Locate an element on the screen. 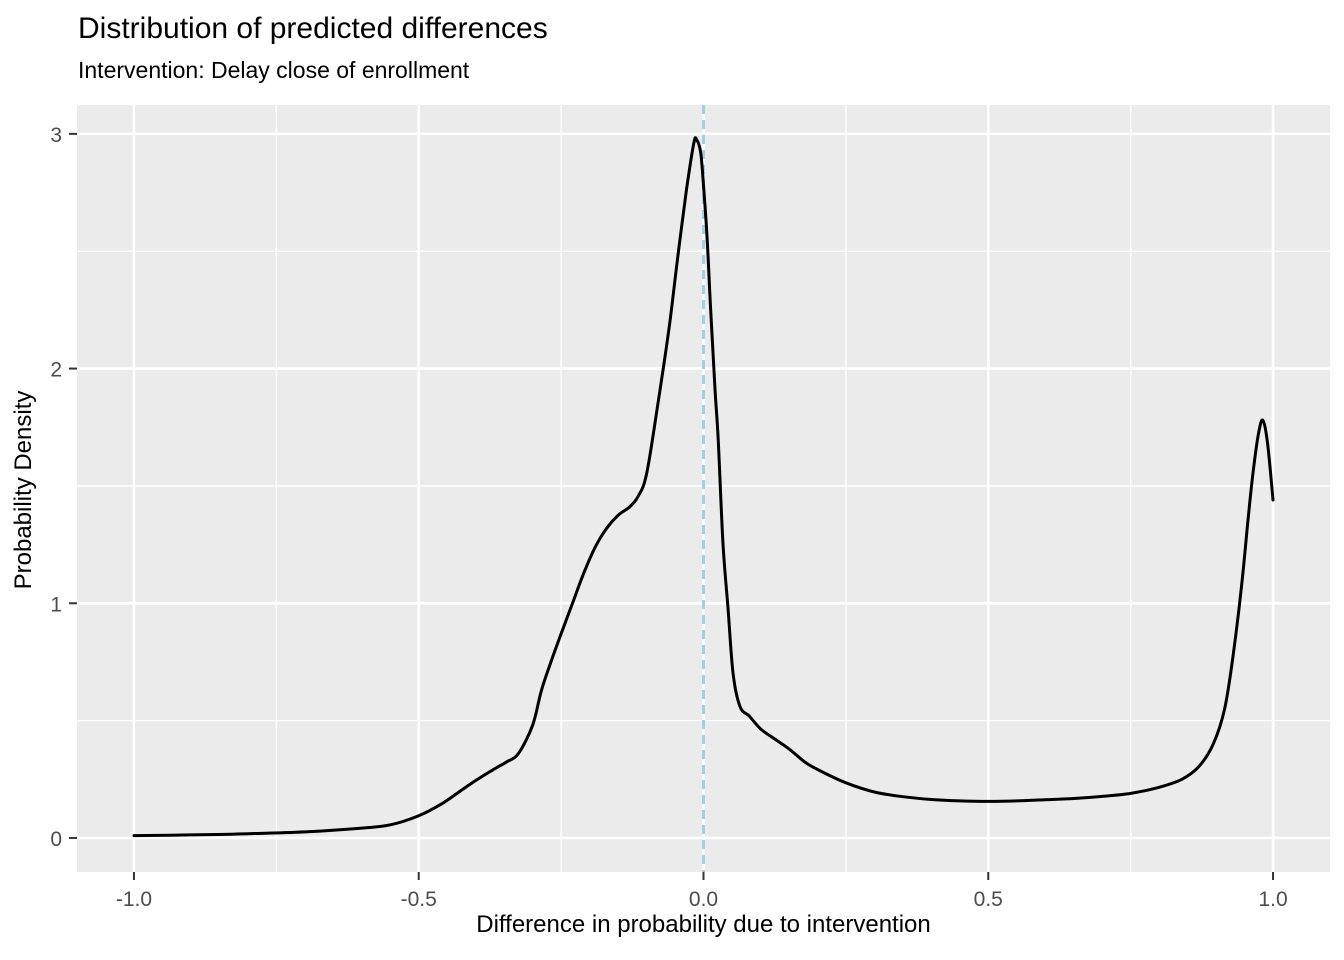  x-tick-label: -0.5 is located at coordinates (419, 899).